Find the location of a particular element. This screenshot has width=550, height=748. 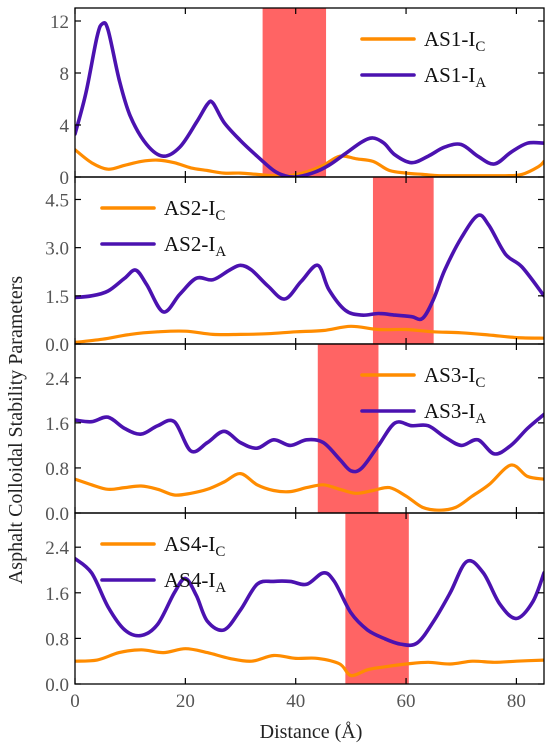

legend-label: AS3-IC is located at coordinates (454, 377).